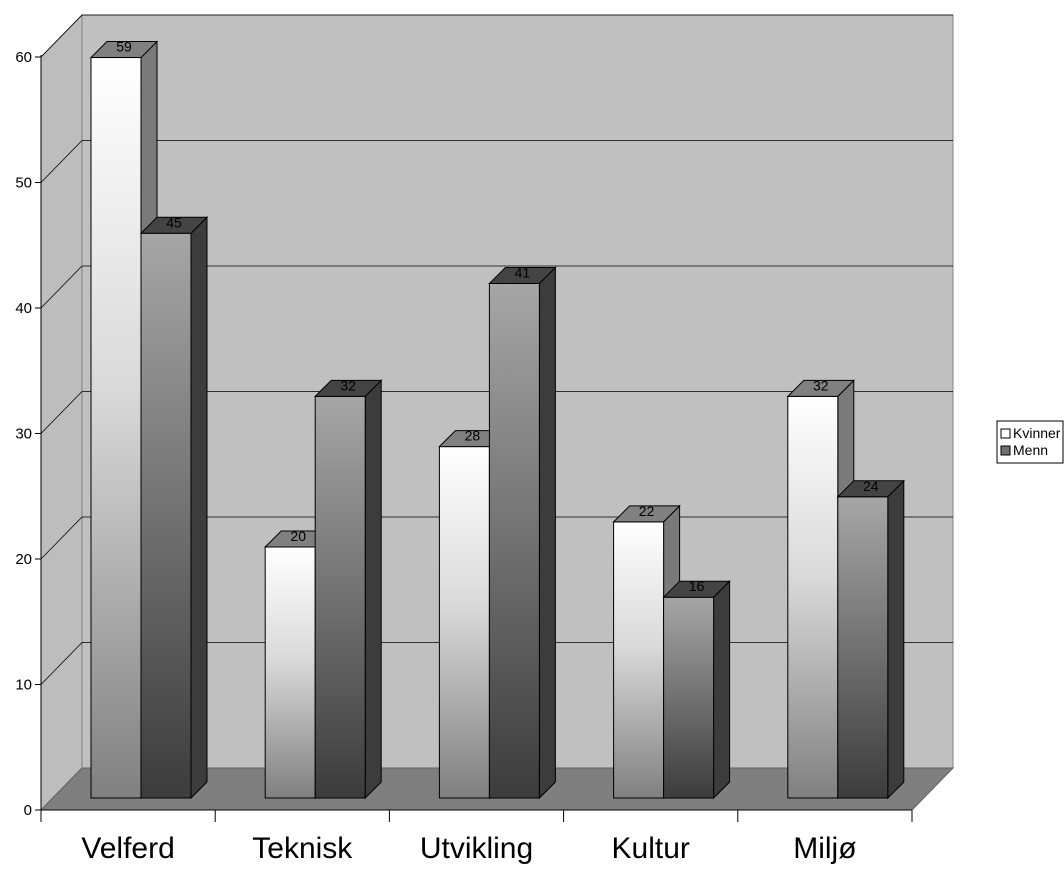 This screenshot has width=1064, height=871. Describe the element at coordinates (1030, 450) in the screenshot. I see `legend-label: Menn` at that location.